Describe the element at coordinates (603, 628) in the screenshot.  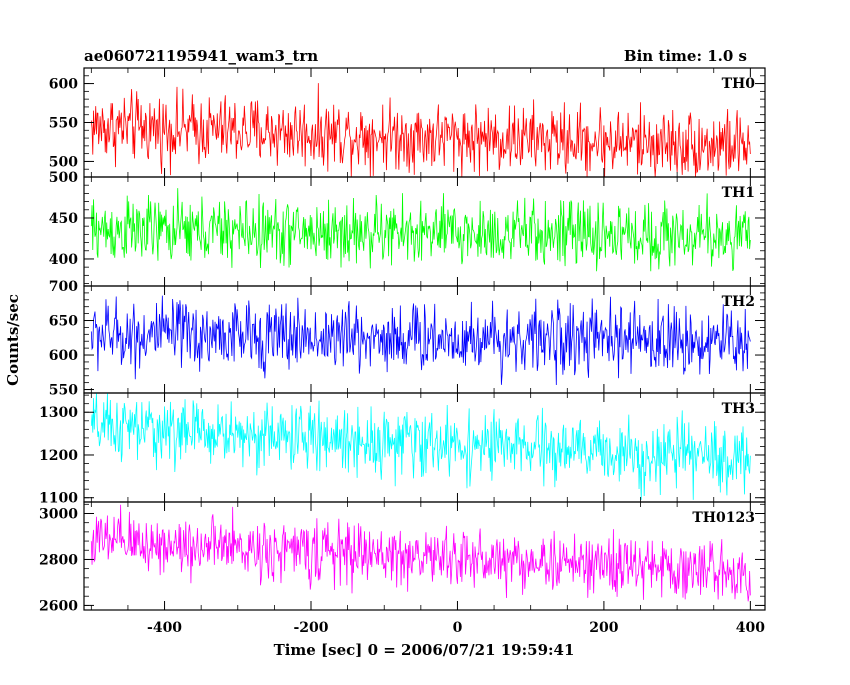
I see `x-tick-label: 200` at that location.